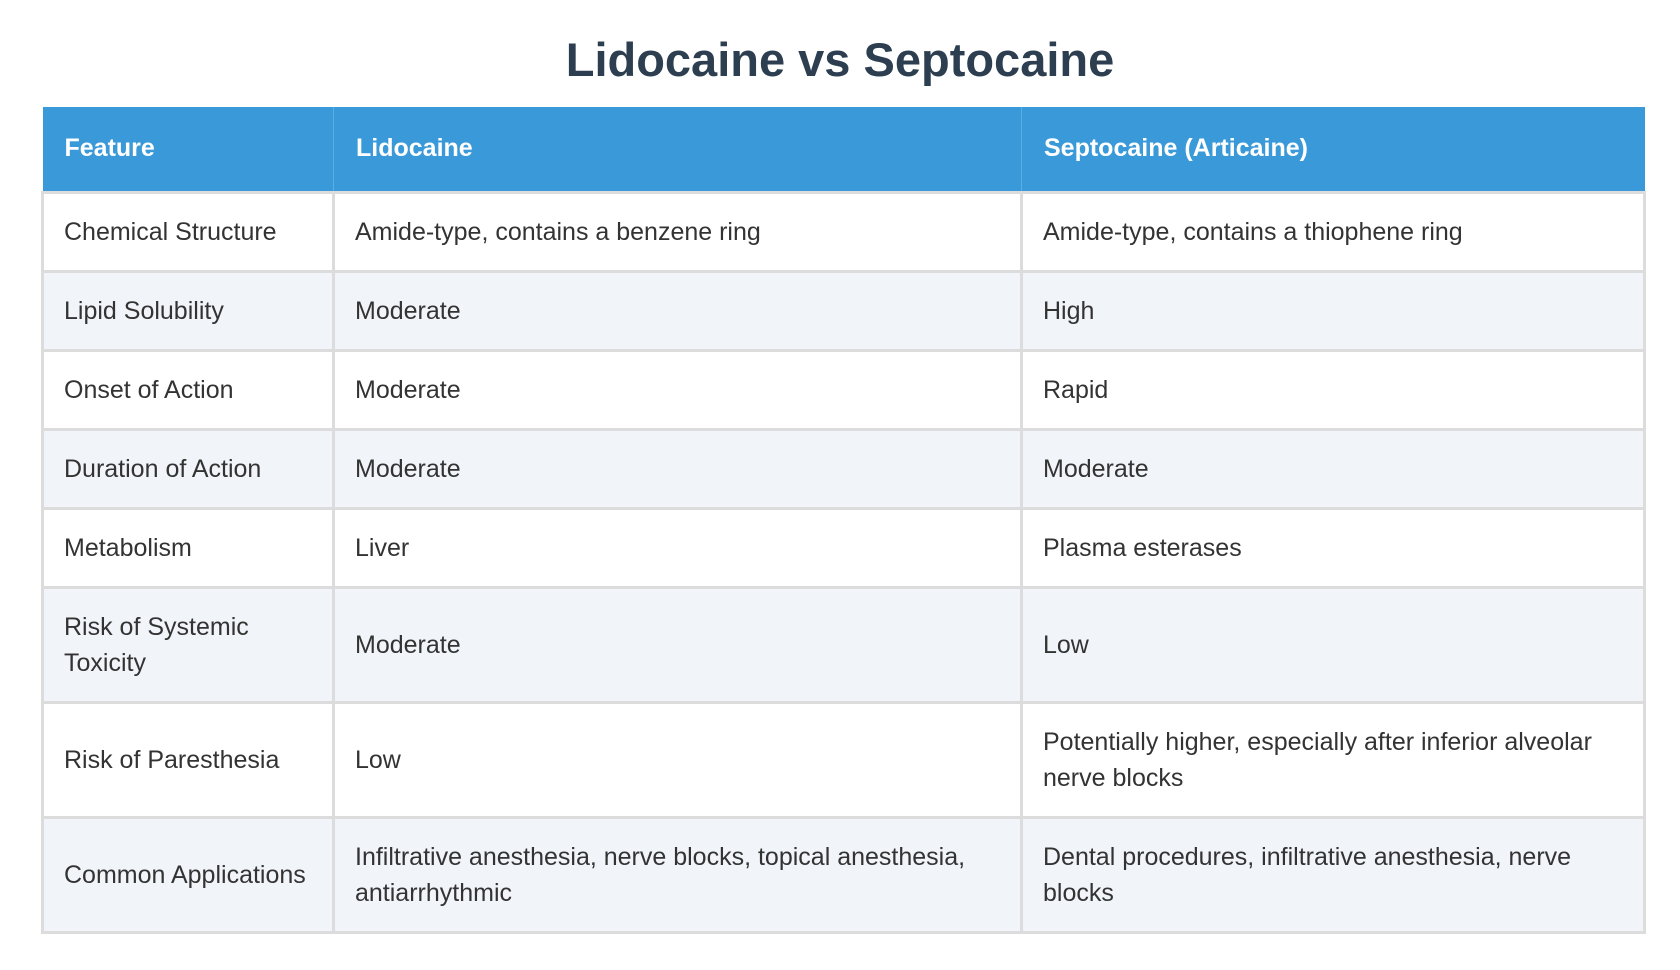  Describe the element at coordinates (677, 231) in the screenshot. I see `lidocaine-cell: Amide-type, contains a benzene ring` at that location.